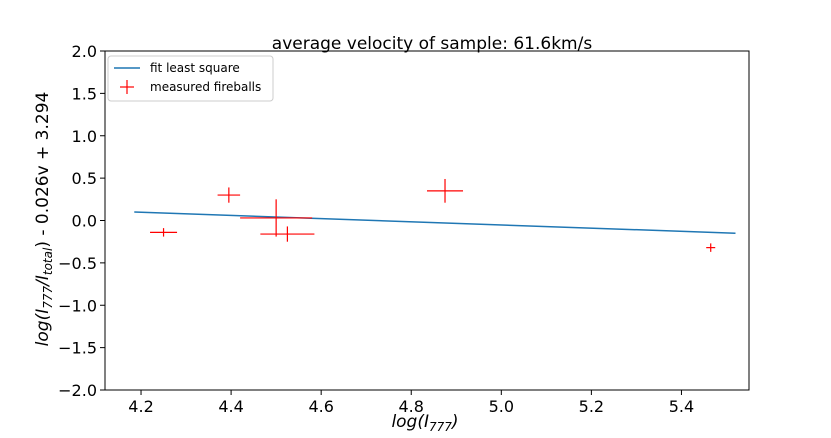 This screenshot has width=831, height=438. What do you see at coordinates (591, 406) in the screenshot?
I see `x-tick-label: 5.2` at bounding box center [591, 406].